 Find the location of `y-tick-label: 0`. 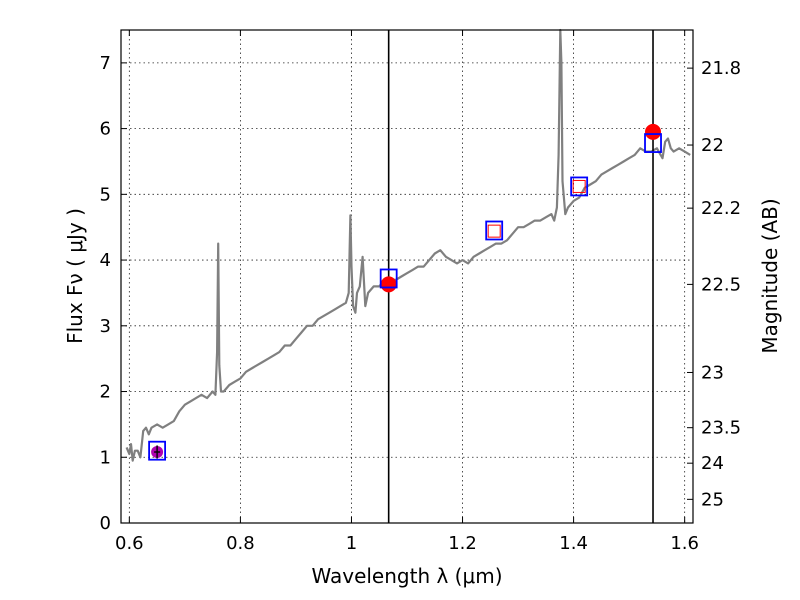

y-tick-label: 0 is located at coordinates (105, 523).